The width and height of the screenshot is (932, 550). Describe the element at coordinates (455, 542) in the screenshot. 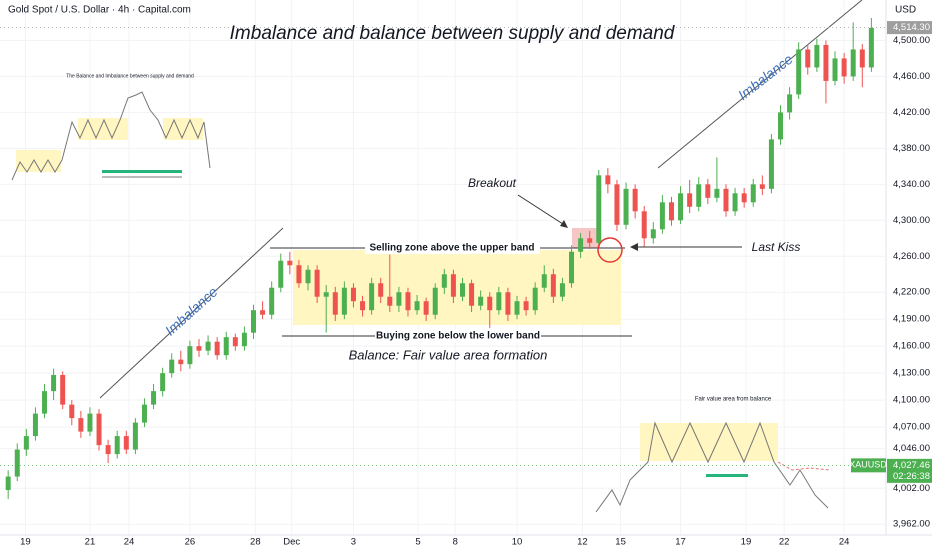

I see `x-tick-label: 8` at that location.